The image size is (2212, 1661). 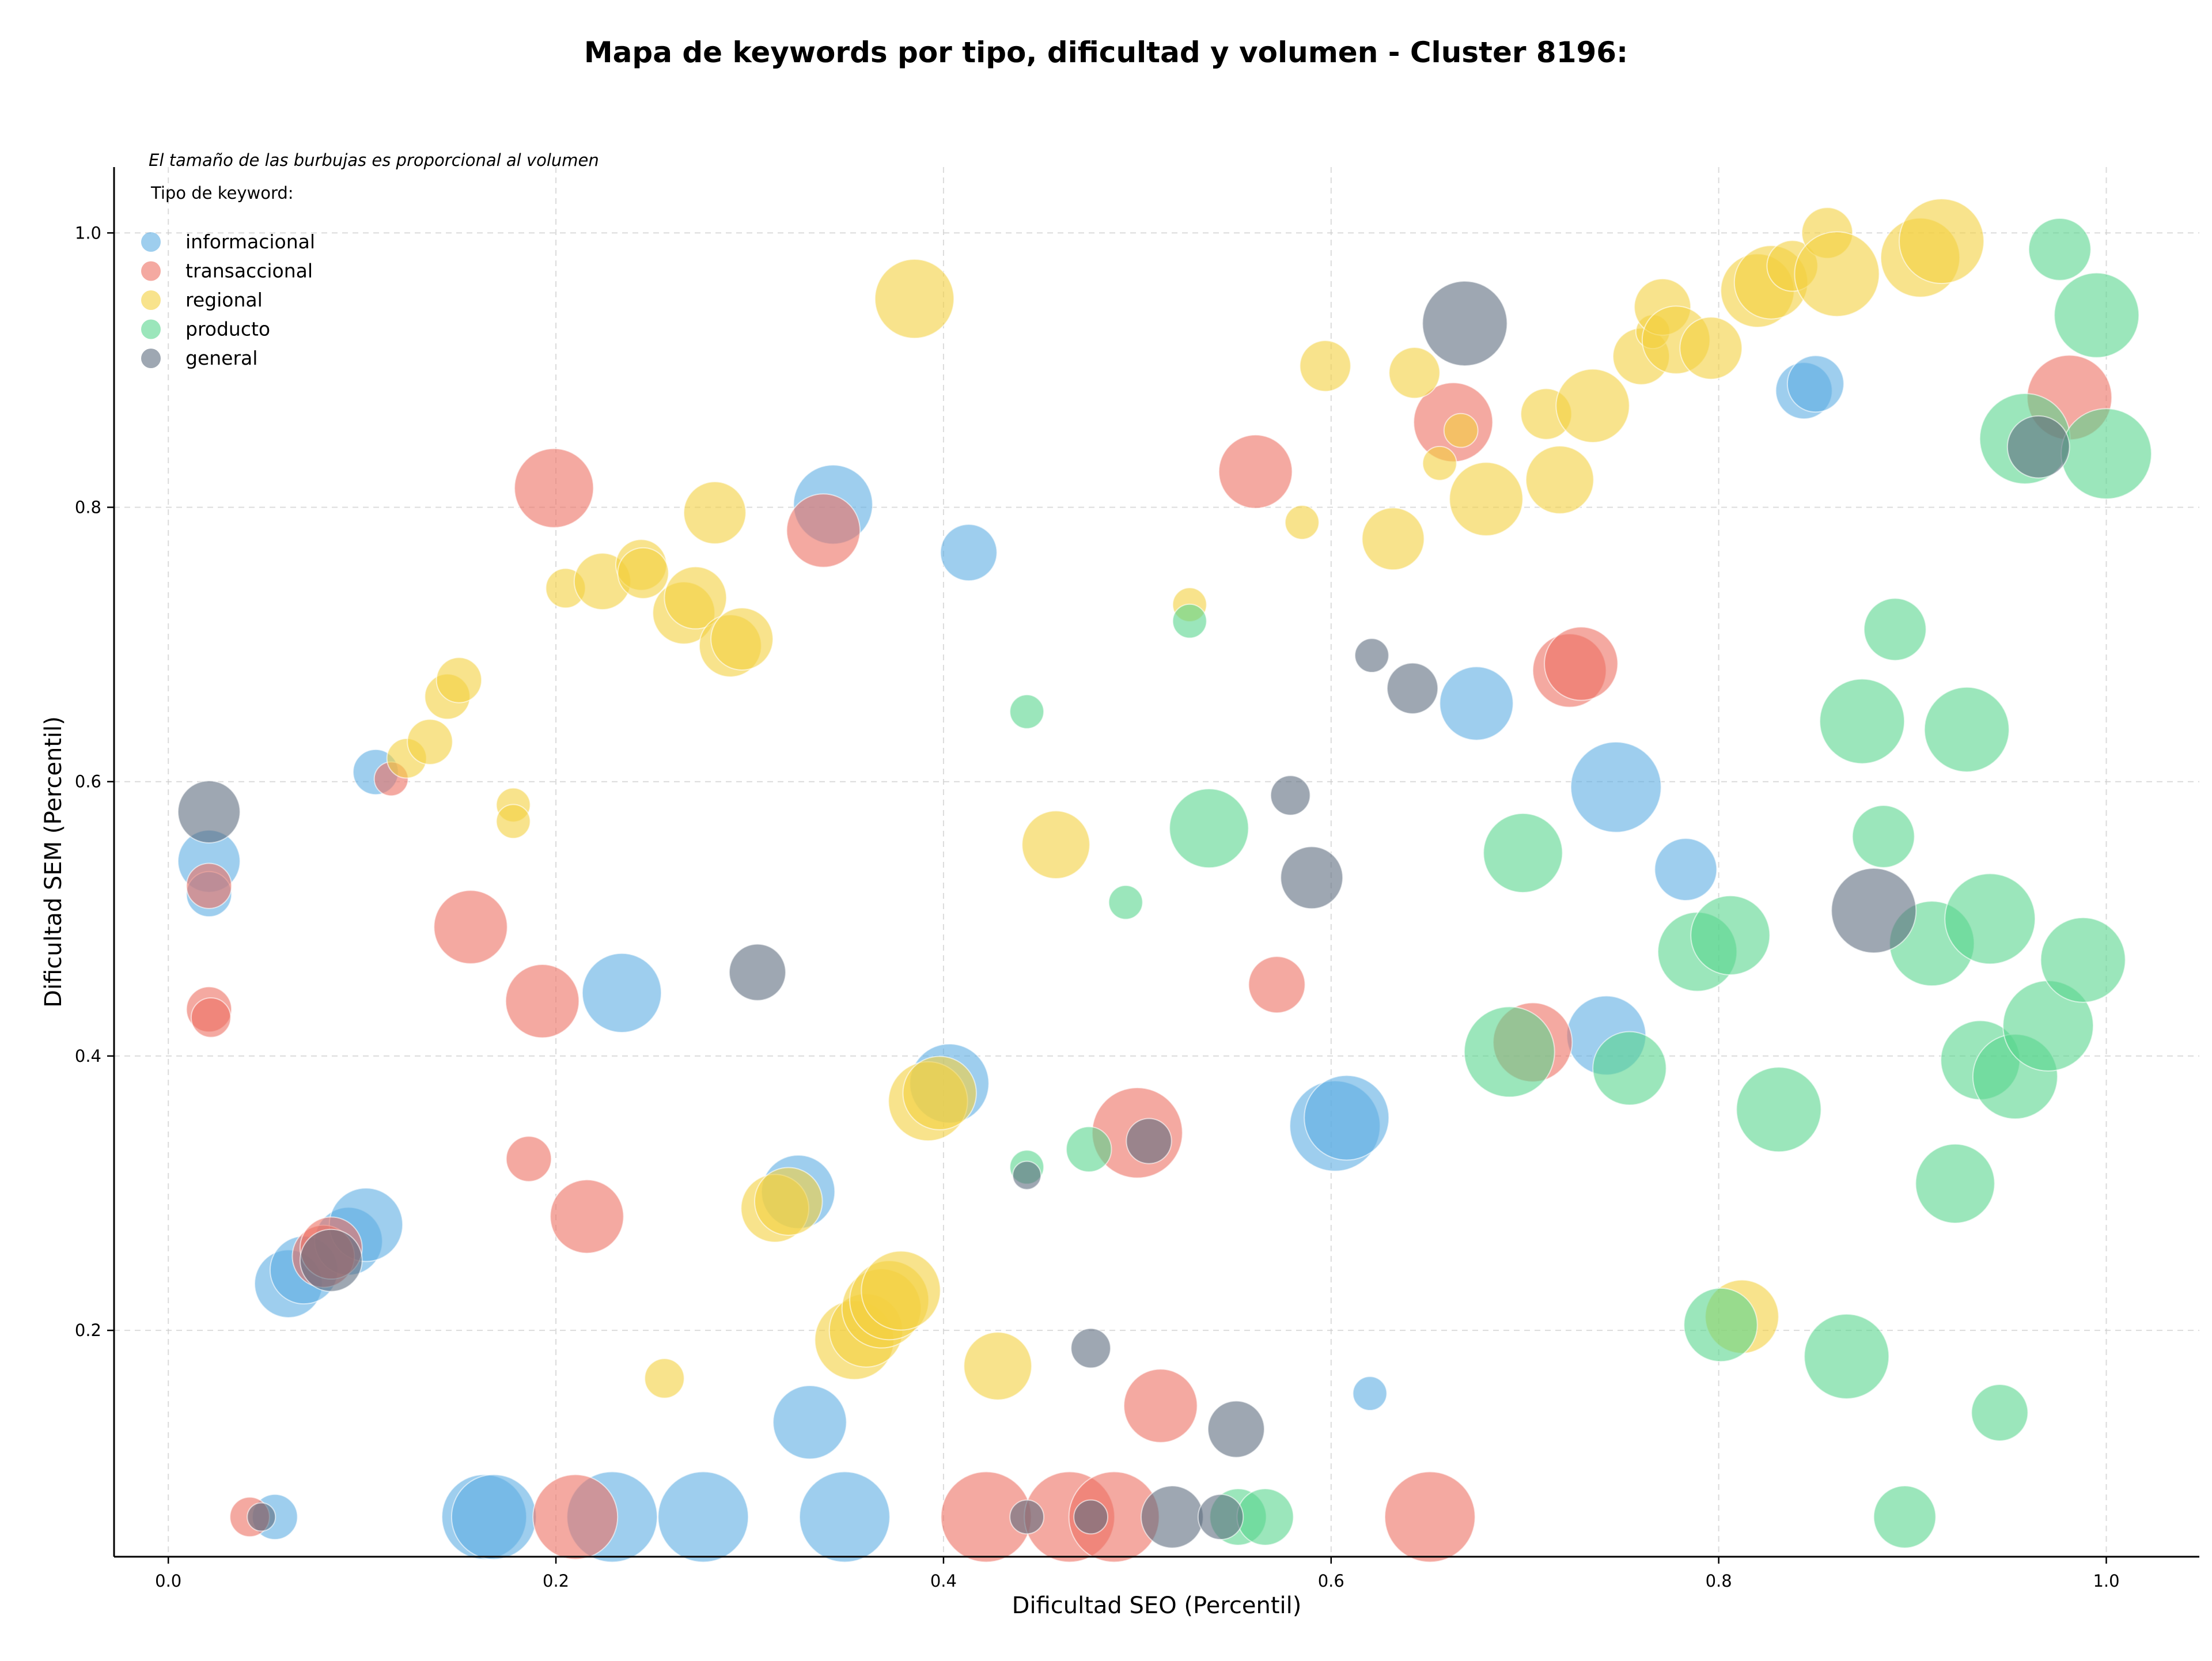 I want to click on y-axis-label: Dificultad SEM (Percentil), so click(x=53, y=862).